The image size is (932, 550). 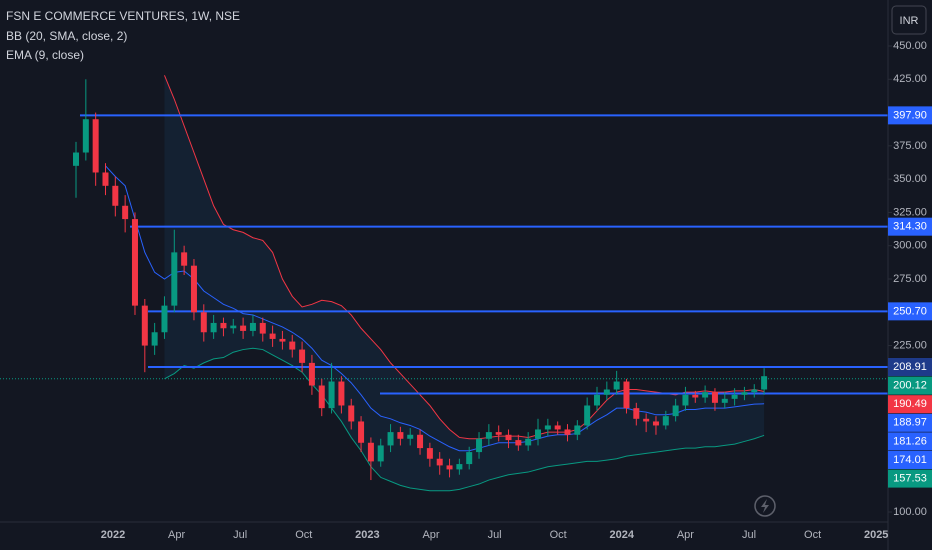 I want to click on price-label: 188.97, so click(x=910, y=423).